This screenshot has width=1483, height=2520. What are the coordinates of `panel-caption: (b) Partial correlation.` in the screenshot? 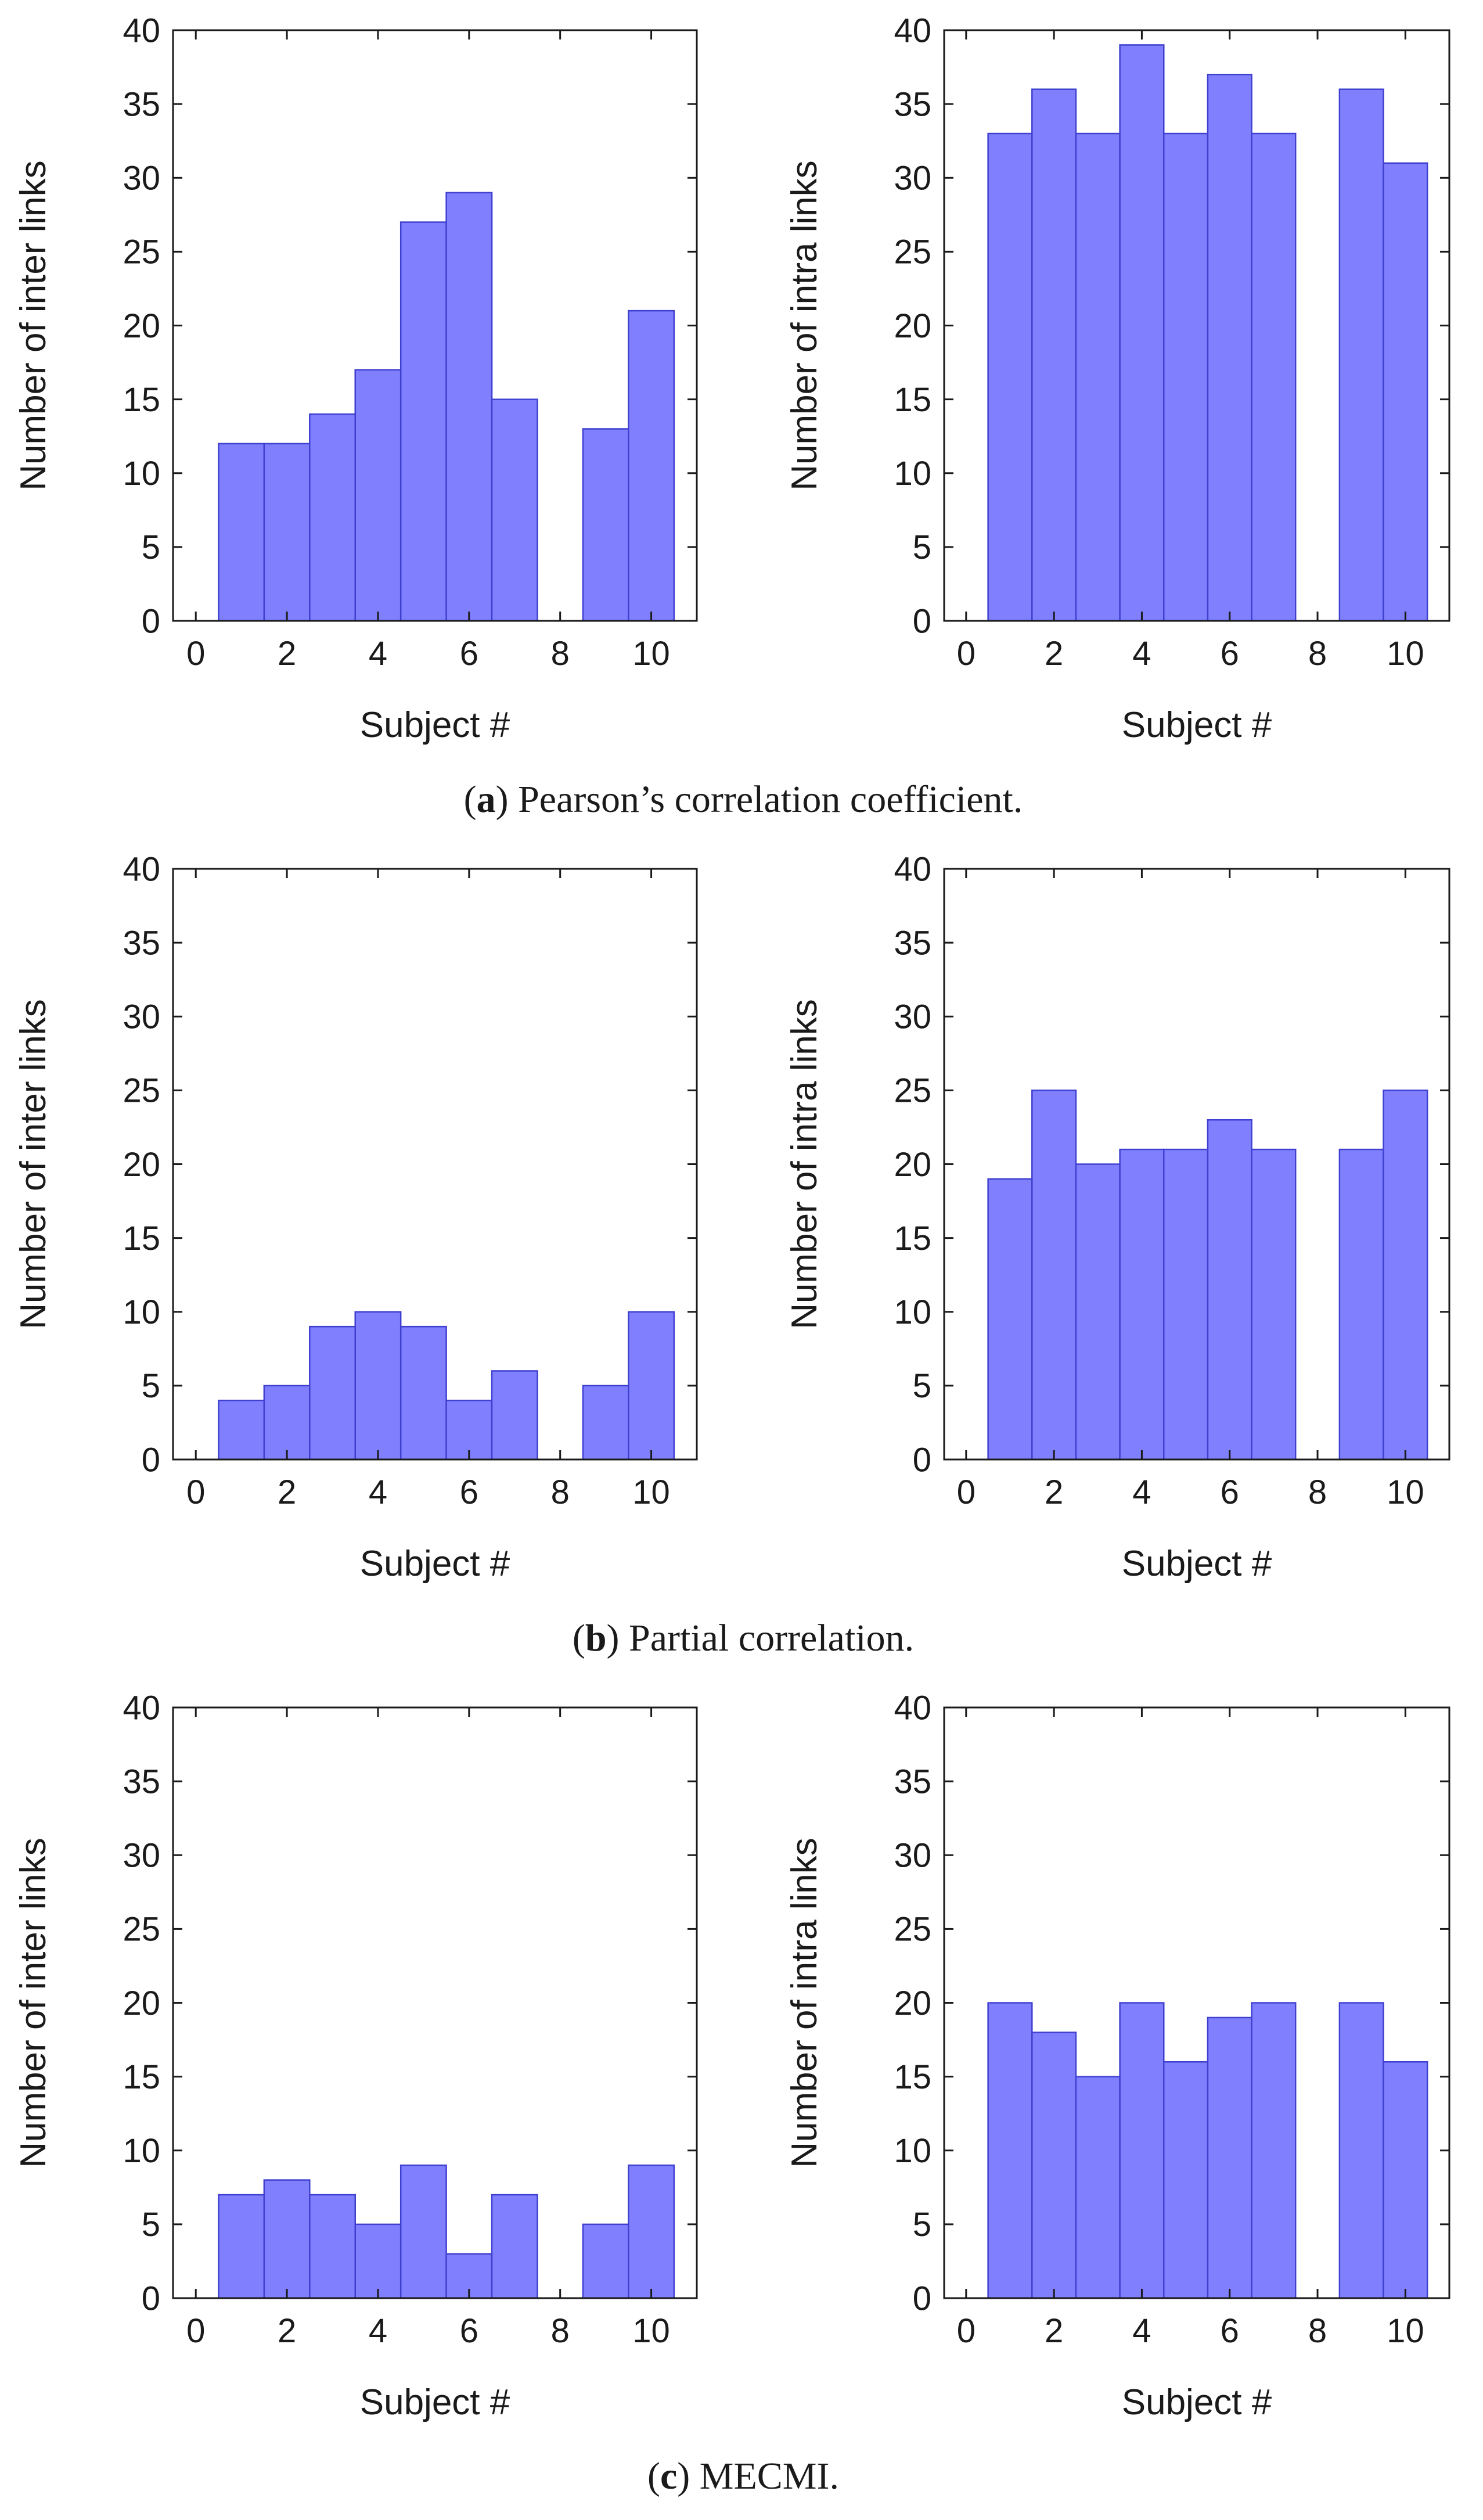 It's located at (743, 1638).